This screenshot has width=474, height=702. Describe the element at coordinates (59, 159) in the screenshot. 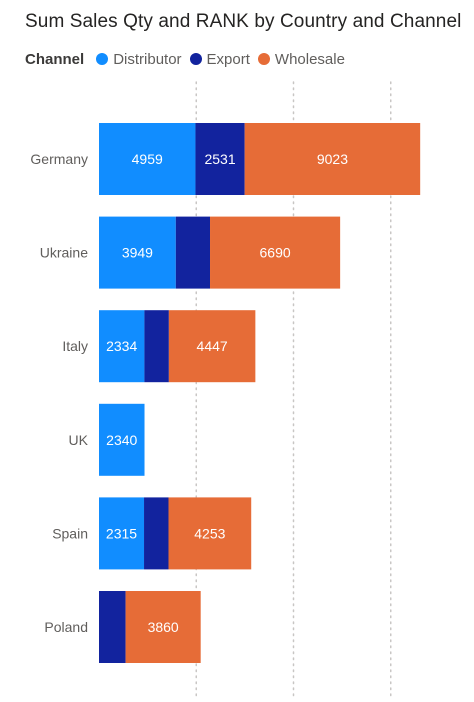

I see `category-label: Germany` at that location.